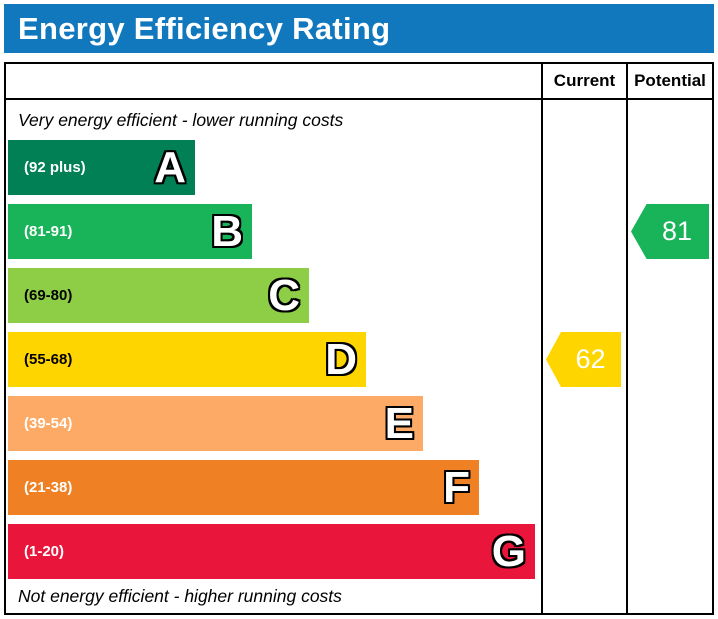 The height and width of the screenshot is (619, 718). Describe the element at coordinates (158, 295) in the screenshot. I see `band-c: (69-80) C` at that location.